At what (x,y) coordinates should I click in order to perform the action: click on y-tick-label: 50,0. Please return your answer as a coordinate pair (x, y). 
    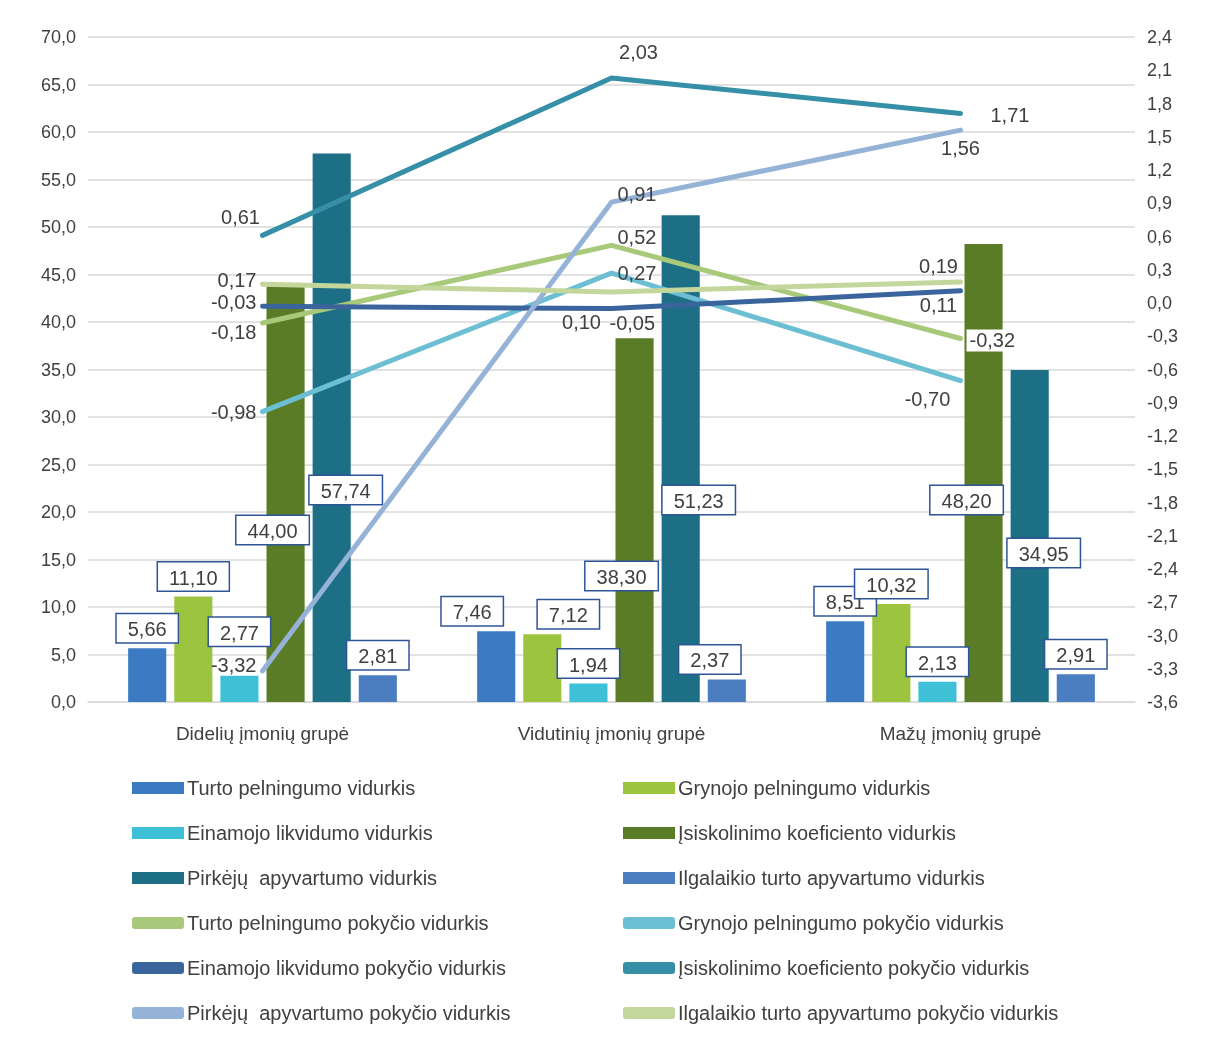
    Looking at the image, I should click on (58, 227).